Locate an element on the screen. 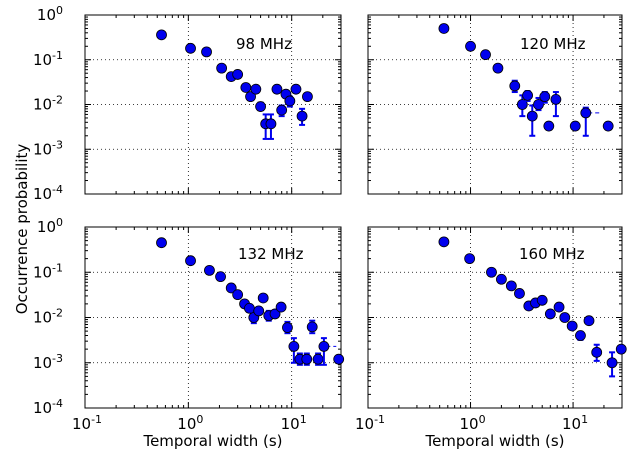 The height and width of the screenshot is (455, 628). data-points is located at coordinates (234, 84).